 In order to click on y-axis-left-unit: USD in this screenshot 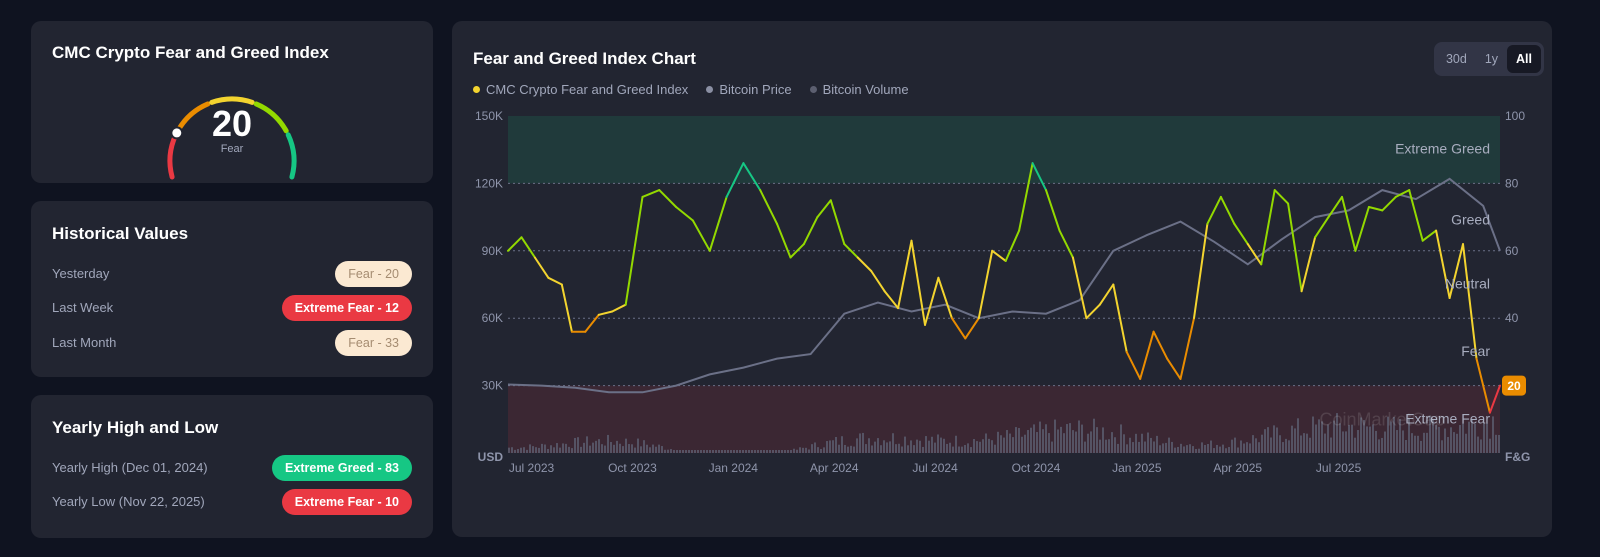, I will do `click(491, 457)`.